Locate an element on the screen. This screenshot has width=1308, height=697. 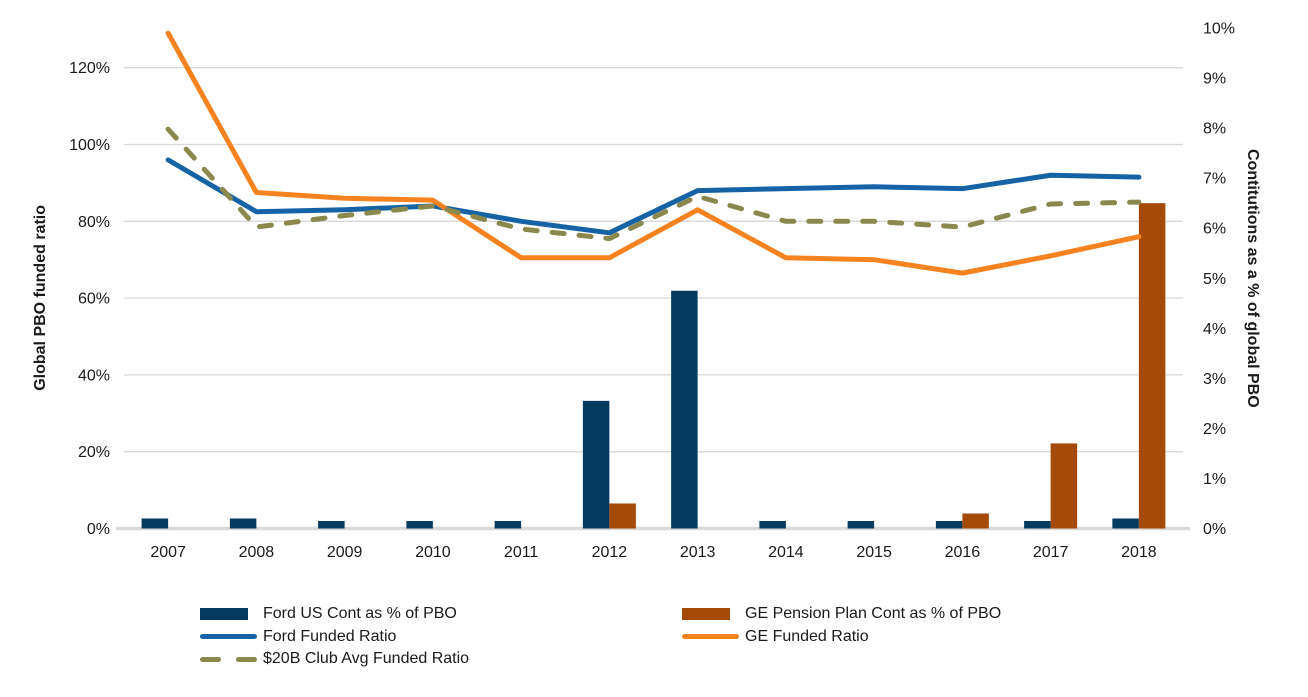
svg-text: 2017 is located at coordinates (1051, 552).